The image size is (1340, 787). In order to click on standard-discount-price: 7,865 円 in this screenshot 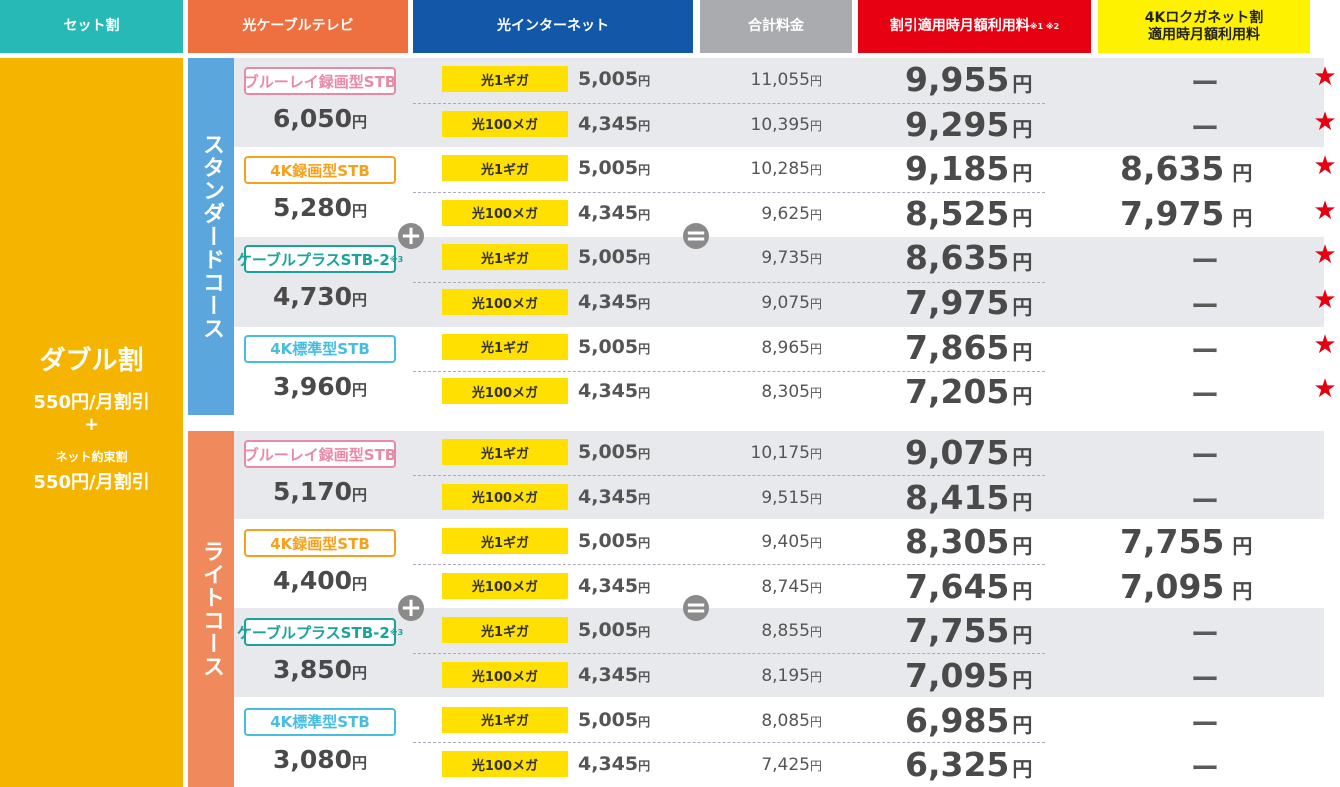, I will do `click(969, 347)`.